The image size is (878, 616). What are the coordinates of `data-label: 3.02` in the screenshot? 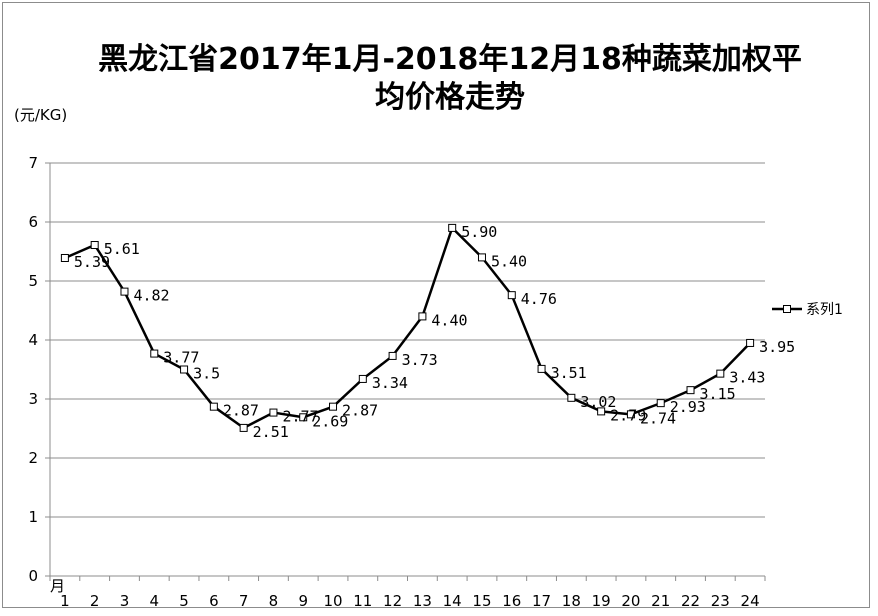 It's located at (598, 402).